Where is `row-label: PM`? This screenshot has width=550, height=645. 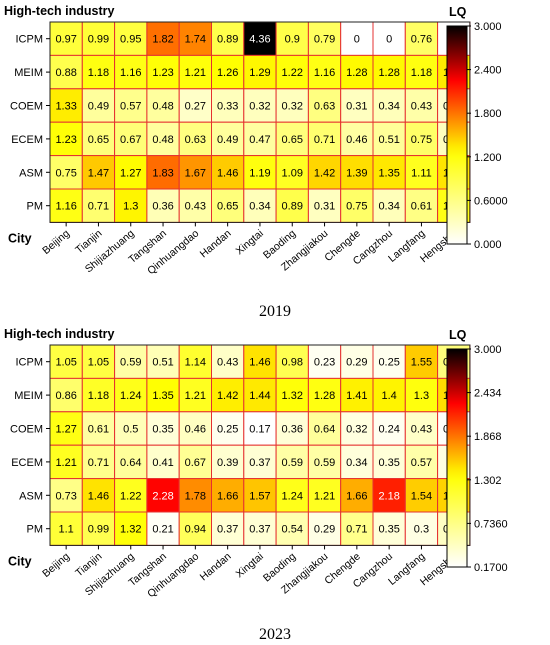 row-label: PM is located at coordinates (35, 530).